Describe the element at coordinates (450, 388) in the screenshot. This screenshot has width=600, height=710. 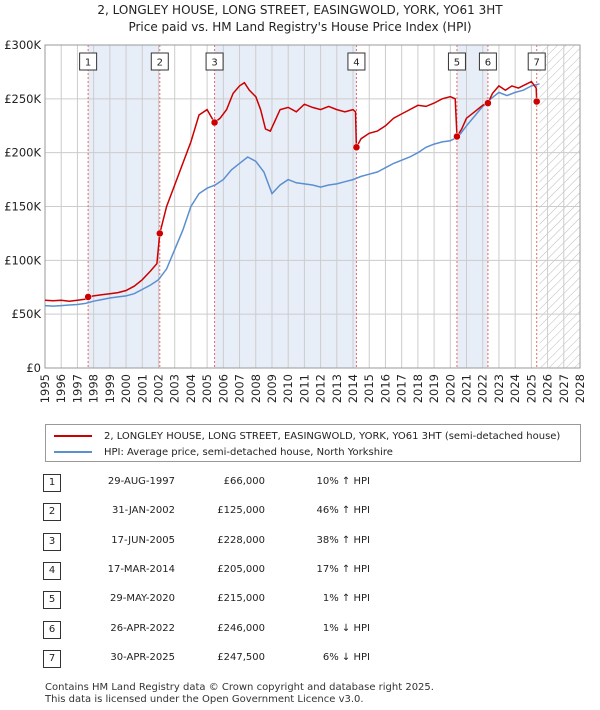
I see `x-tick-label-2020: 2020` at that location.